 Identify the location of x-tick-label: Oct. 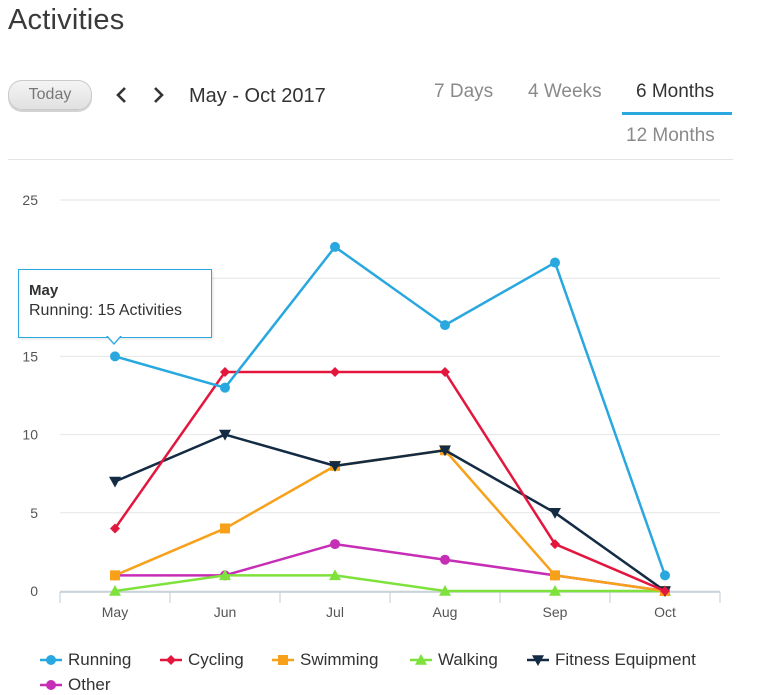
(665, 612).